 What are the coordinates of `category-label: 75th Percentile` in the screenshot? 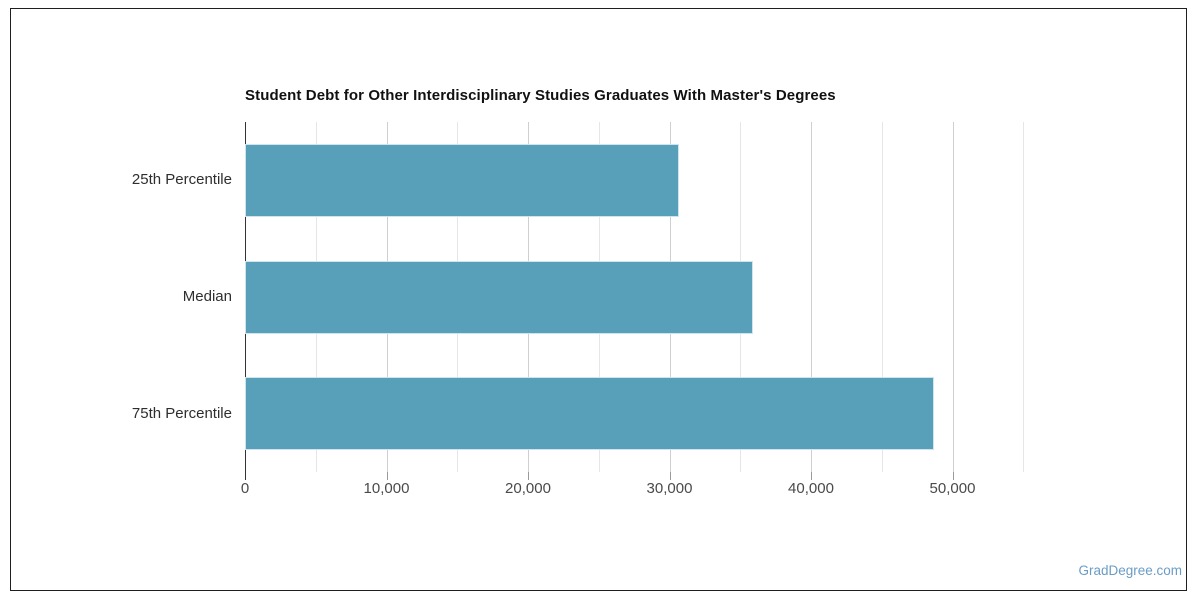 It's located at (181, 413).